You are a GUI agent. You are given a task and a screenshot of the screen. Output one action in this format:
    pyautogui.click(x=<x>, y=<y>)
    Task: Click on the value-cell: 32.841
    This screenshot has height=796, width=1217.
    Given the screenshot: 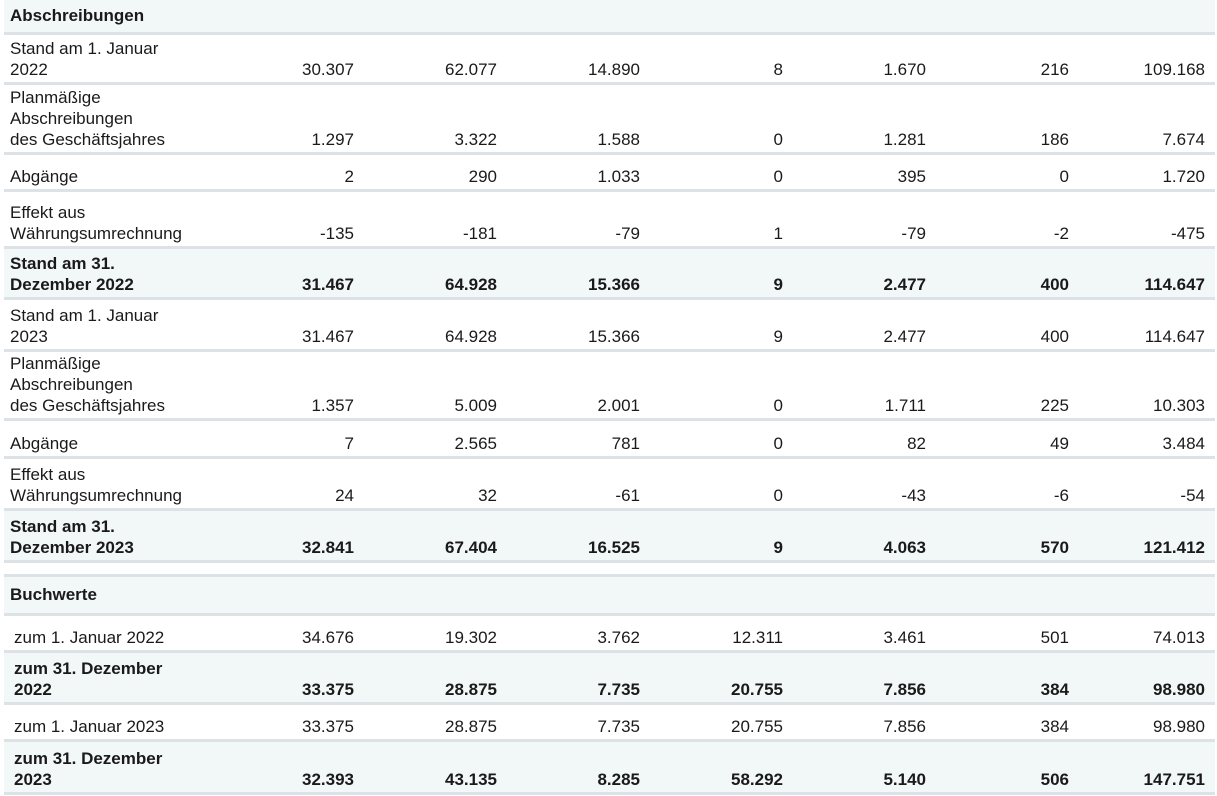 What is the action you would take?
    pyautogui.click(x=328, y=547)
    